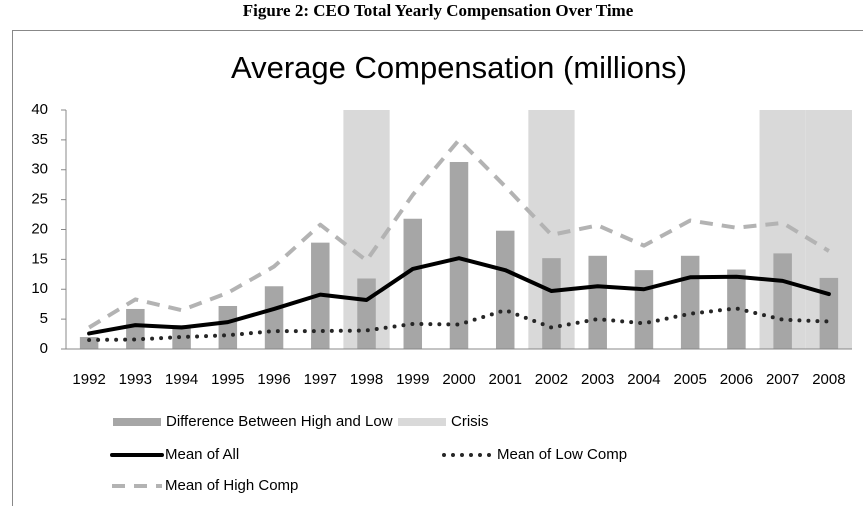 This screenshot has height=511, width=863. Describe the element at coordinates (643, 379) in the screenshot. I see `x-tick-label: 2004` at that location.